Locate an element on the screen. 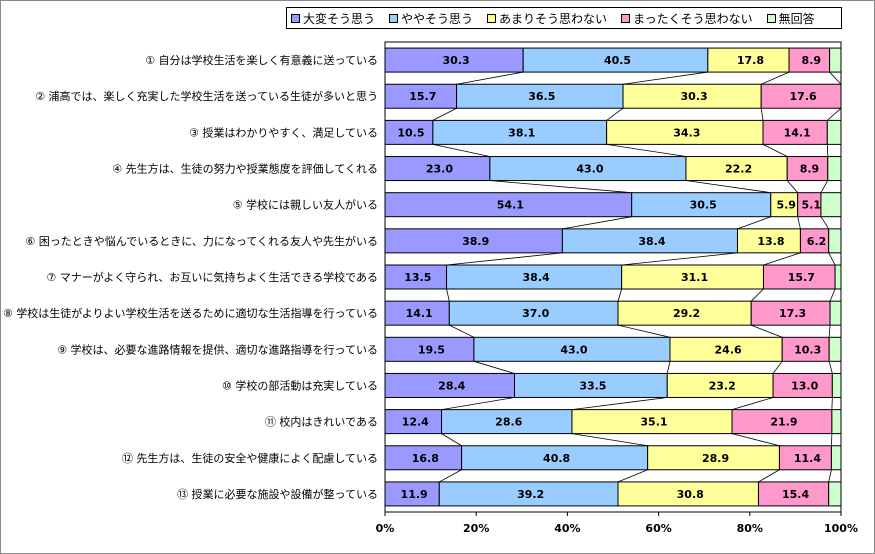 The width and height of the screenshot is (875, 554). data-label: 15.7 is located at coordinates (422, 96).